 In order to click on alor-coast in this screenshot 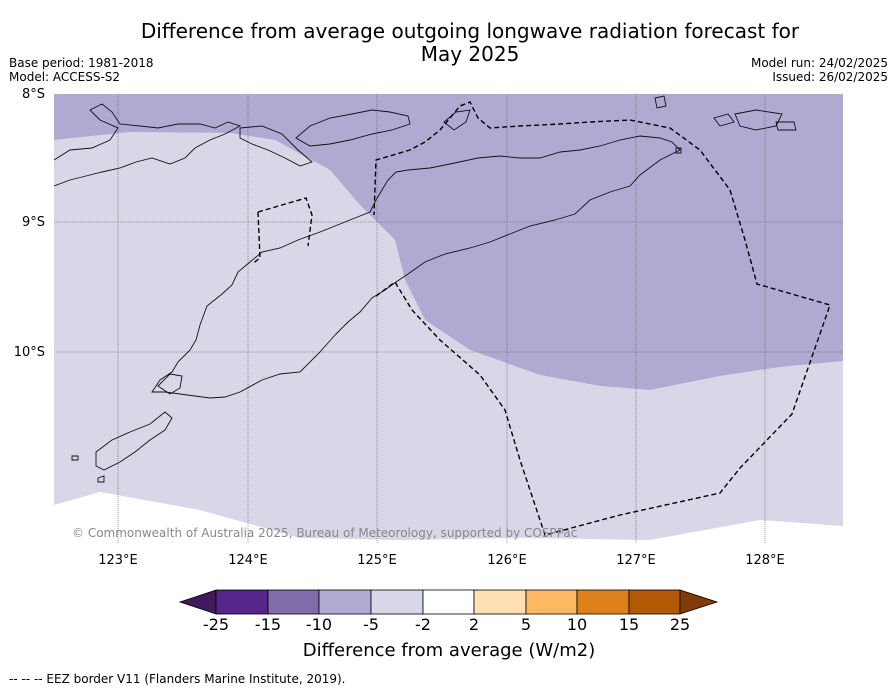, I will do `click(148, 145)`.